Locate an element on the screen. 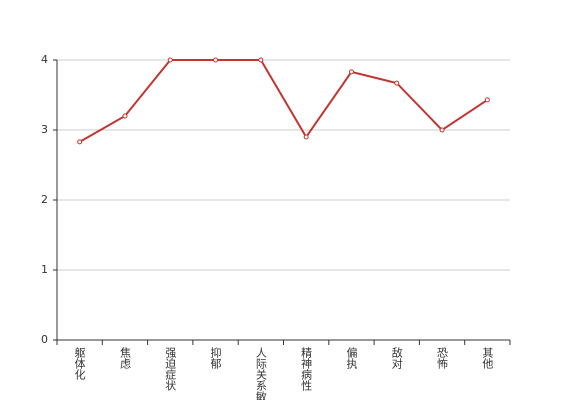 The height and width of the screenshot is (400, 567). y-tick-label: 1 is located at coordinates (44, 269).